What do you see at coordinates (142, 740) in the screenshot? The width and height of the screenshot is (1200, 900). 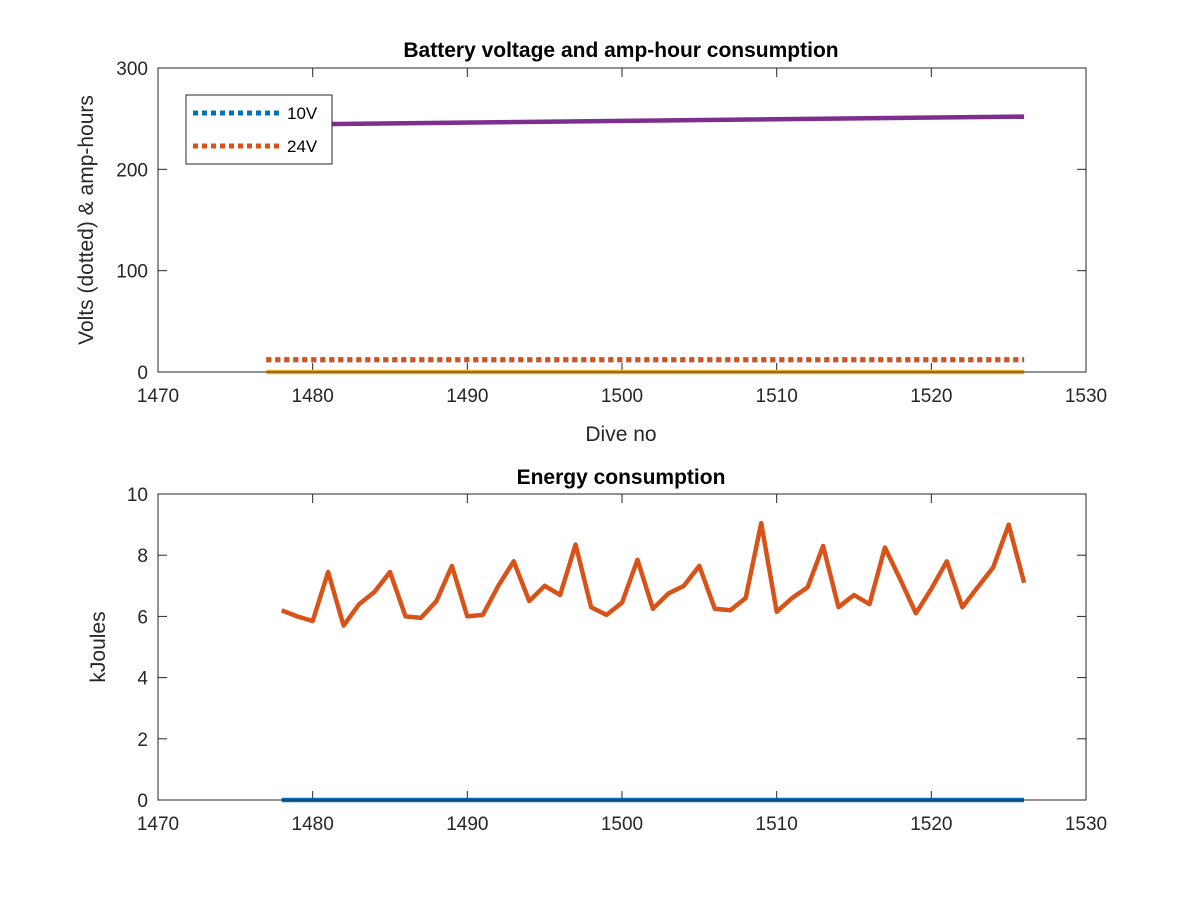 I see `y-tick-label: 2` at bounding box center [142, 740].